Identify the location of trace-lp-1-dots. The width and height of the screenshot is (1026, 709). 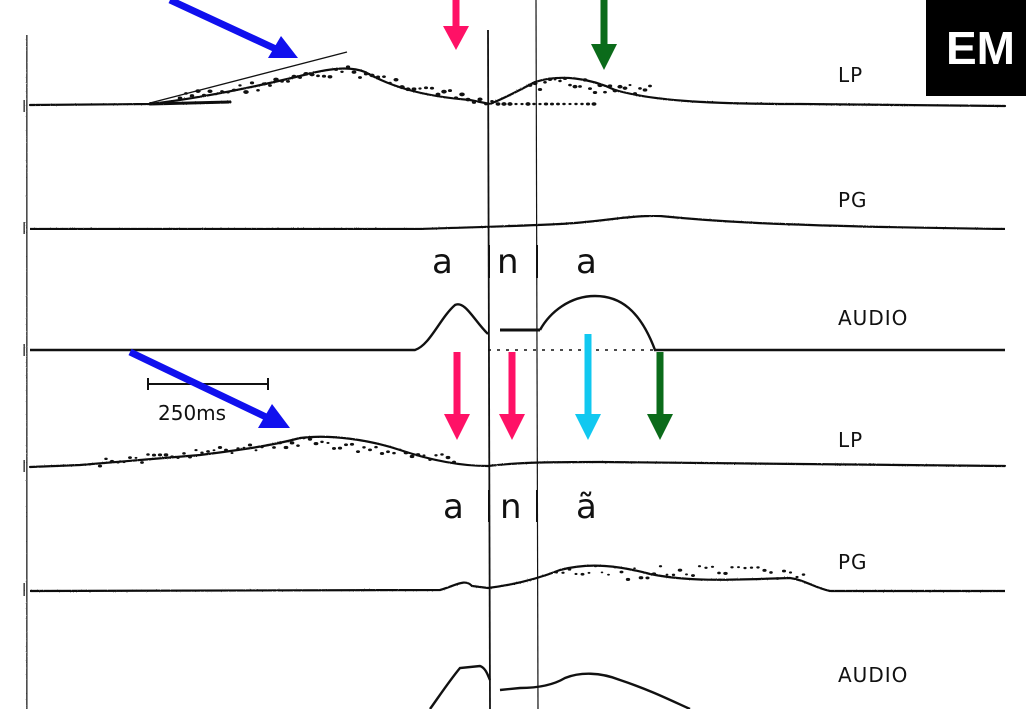
(414, 85).